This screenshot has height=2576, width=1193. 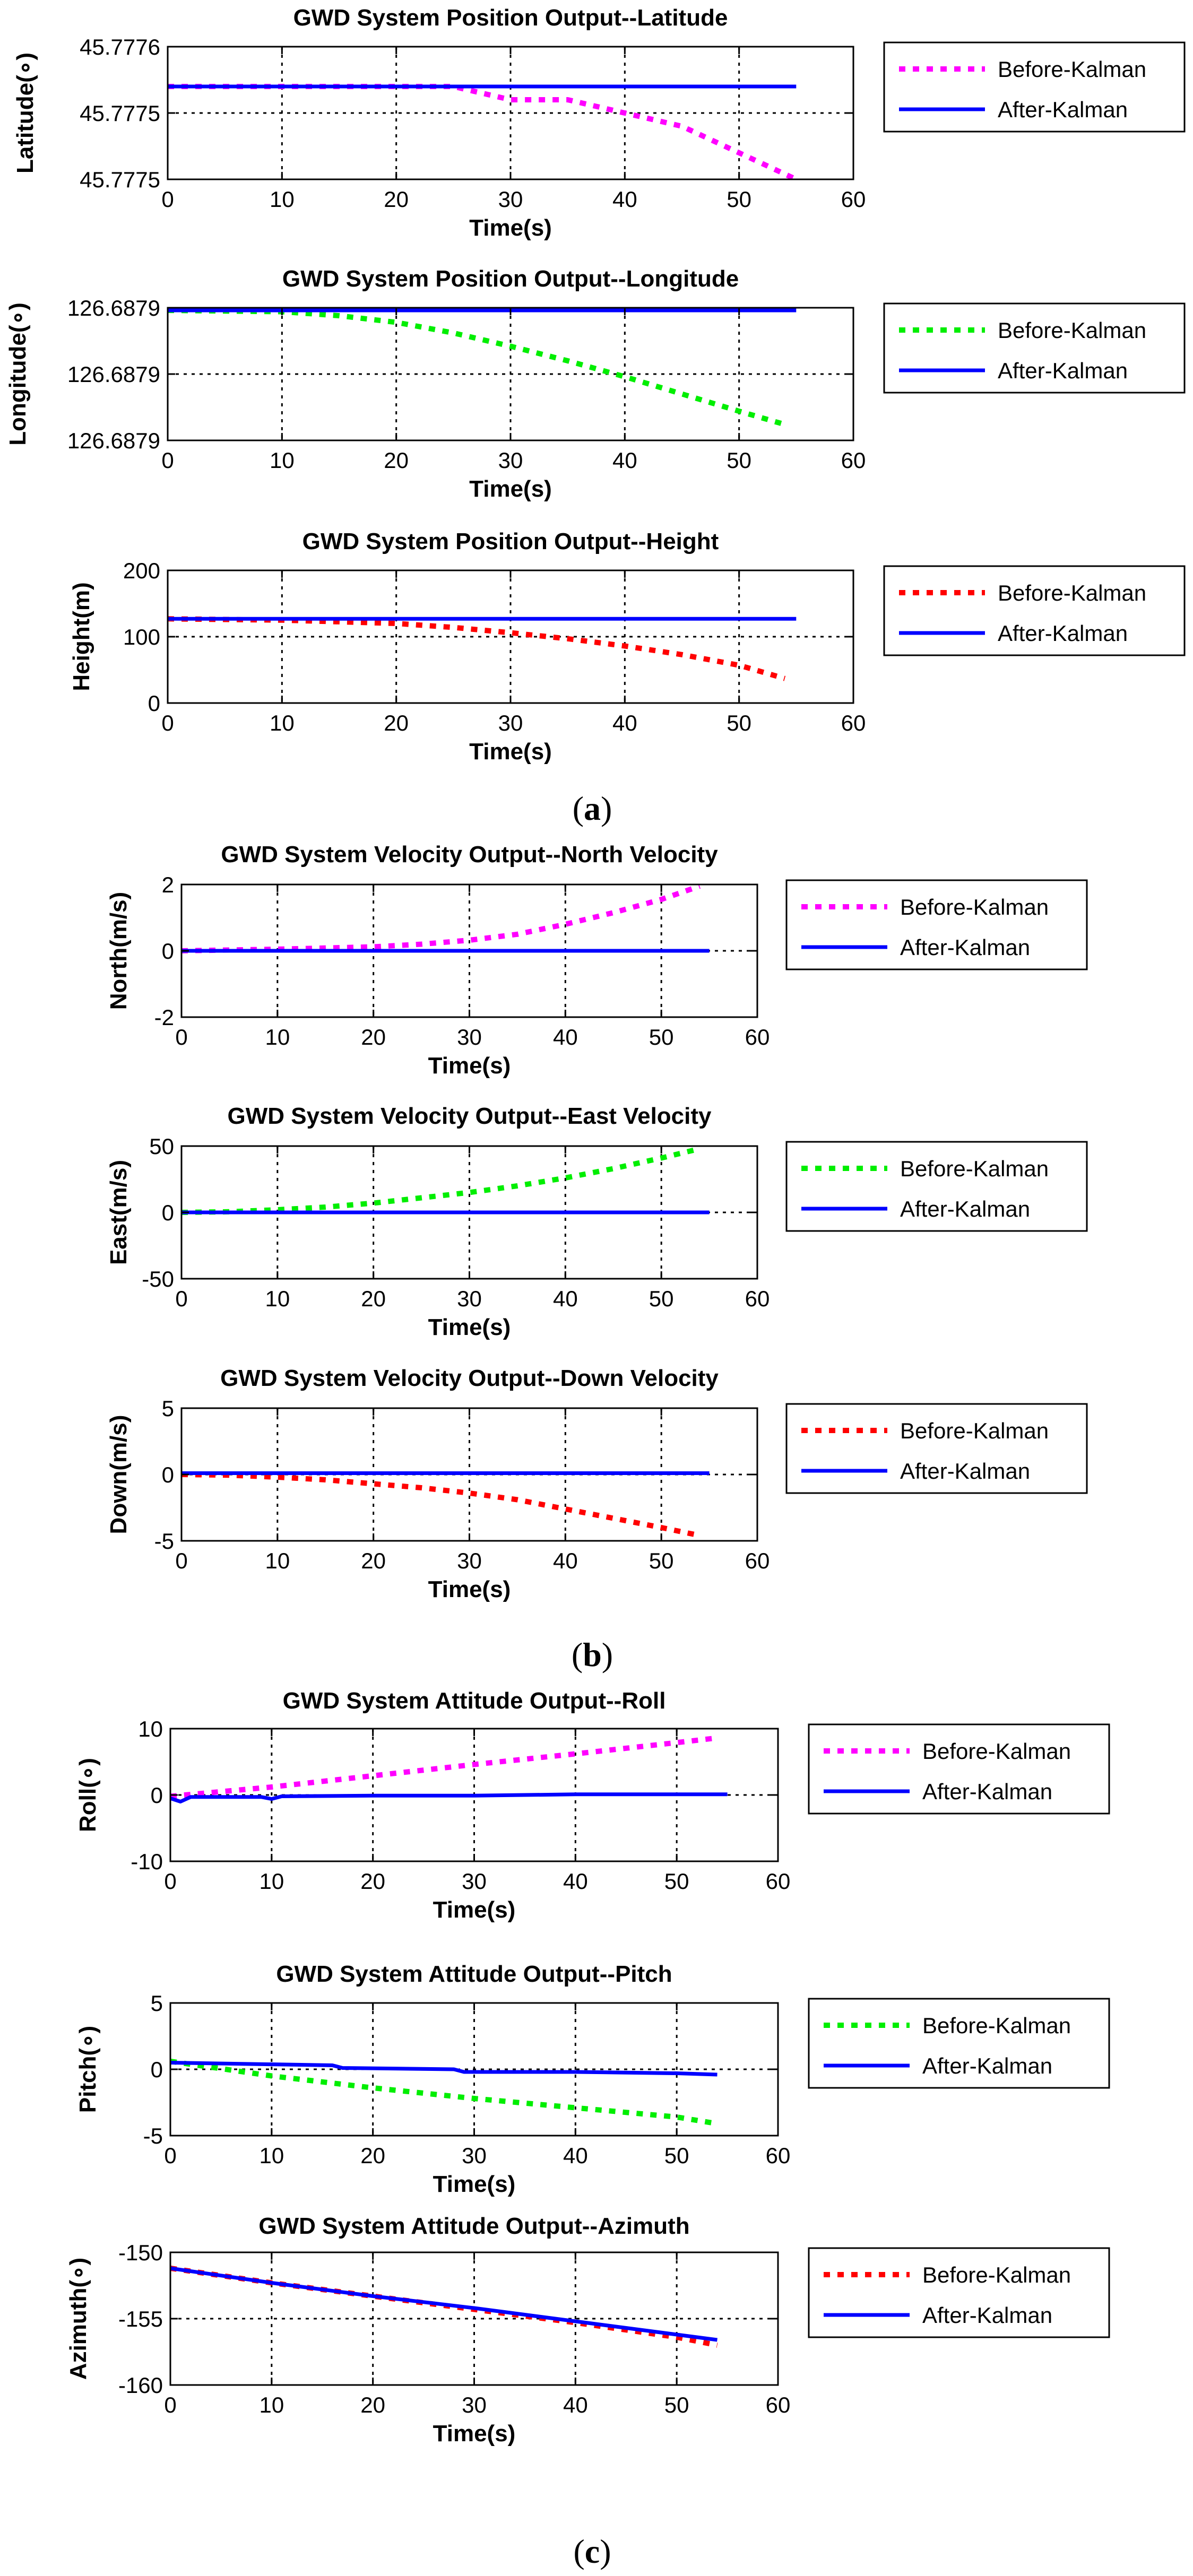 What do you see at coordinates (114, 374) in the screenshot?
I see `y-tick-label: 126.6879` at bounding box center [114, 374].